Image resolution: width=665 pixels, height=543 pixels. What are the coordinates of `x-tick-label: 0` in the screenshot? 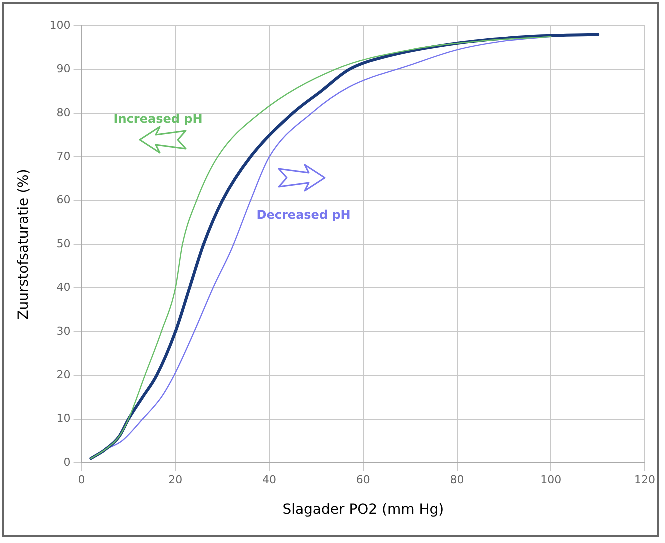 It's located at (82, 479).